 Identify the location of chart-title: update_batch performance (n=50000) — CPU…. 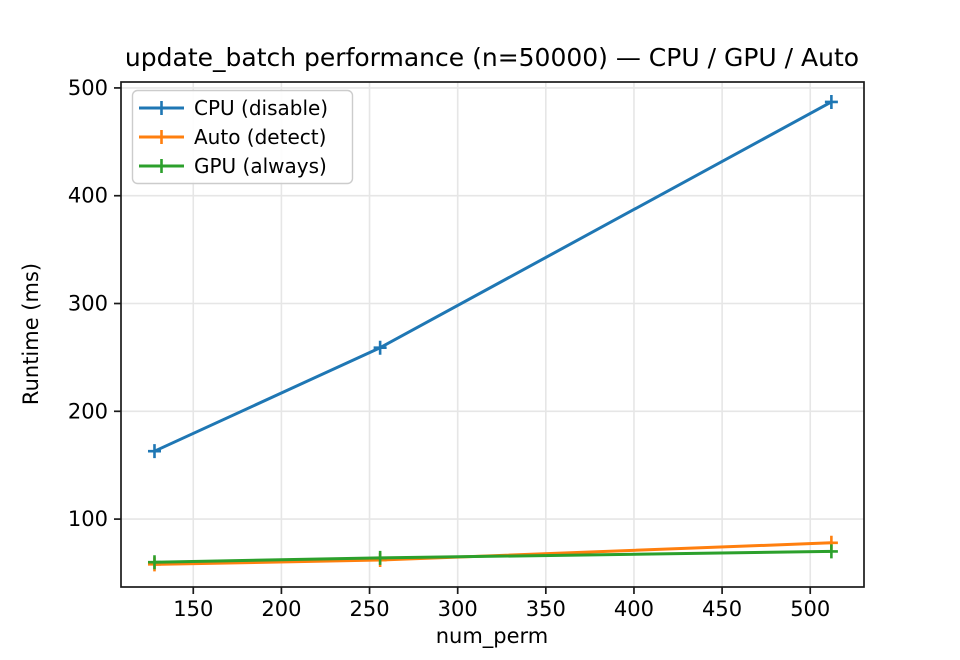
(492, 57).